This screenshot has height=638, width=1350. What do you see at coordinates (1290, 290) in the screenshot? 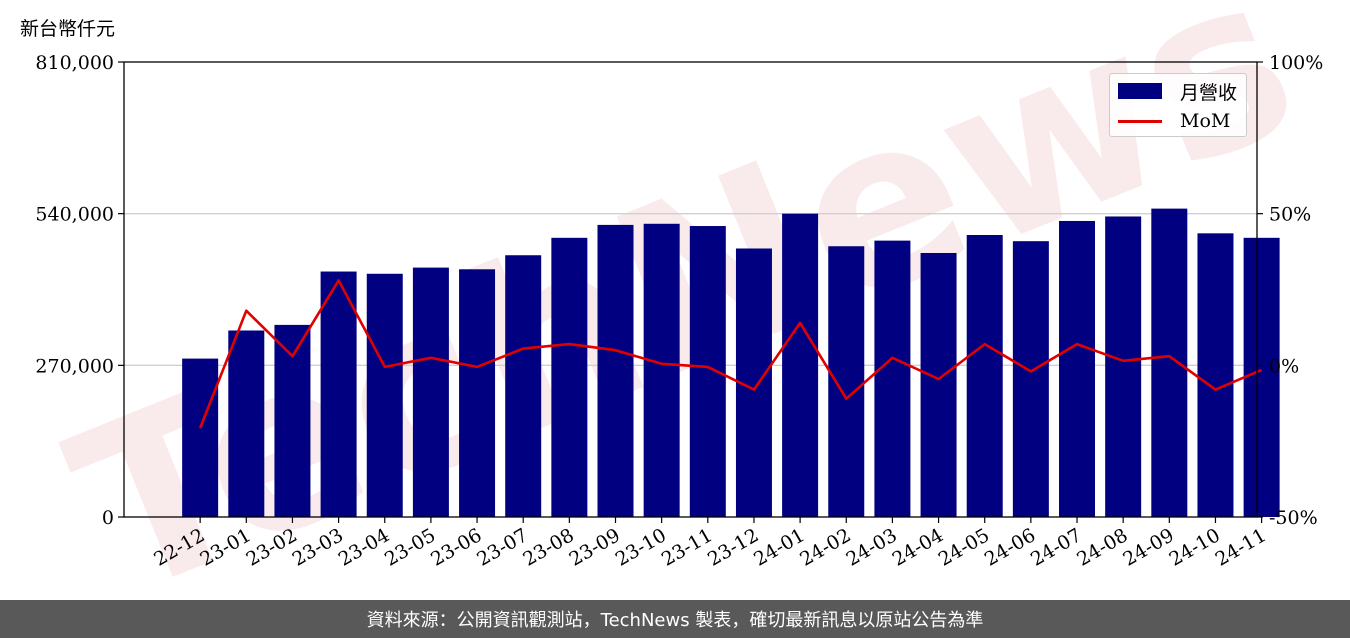
I see `right-y-axis: -50% 0% 50% 100%` at bounding box center [1290, 290].